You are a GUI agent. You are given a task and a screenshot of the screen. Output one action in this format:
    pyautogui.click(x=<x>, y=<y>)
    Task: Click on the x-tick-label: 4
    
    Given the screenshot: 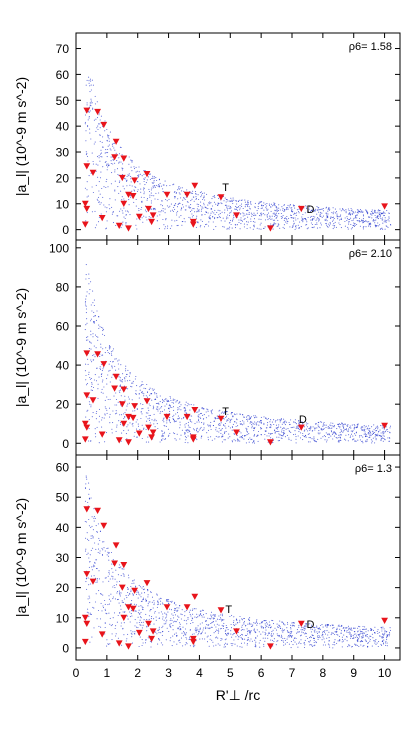 What is the action you would take?
    pyautogui.click(x=199, y=673)
    